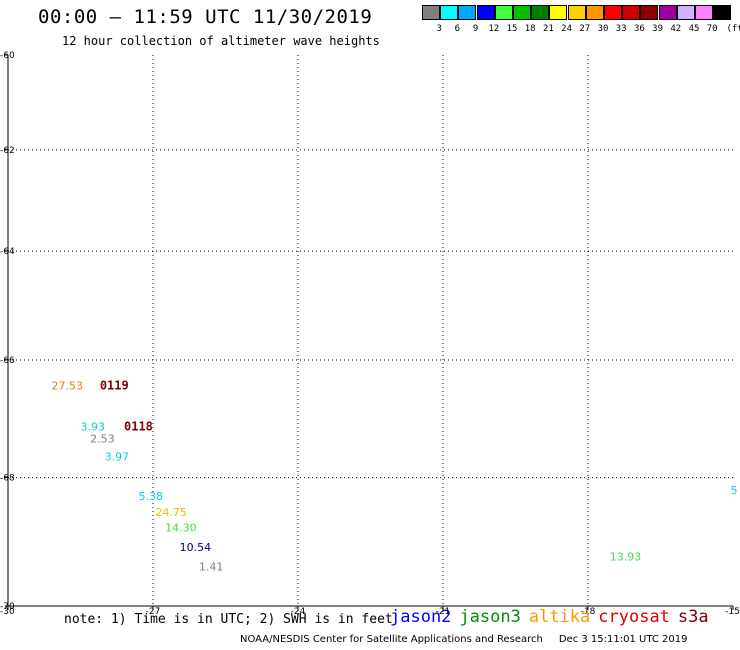  I want to click on generated-timestamp: Dec 3 15:11:01 UTC 2019, so click(623, 639).